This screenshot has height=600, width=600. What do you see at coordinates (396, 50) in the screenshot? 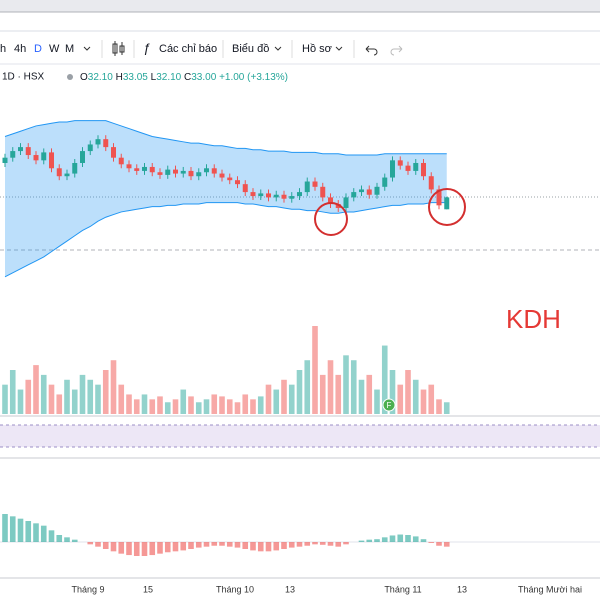
I see `redo-button` at bounding box center [396, 50].